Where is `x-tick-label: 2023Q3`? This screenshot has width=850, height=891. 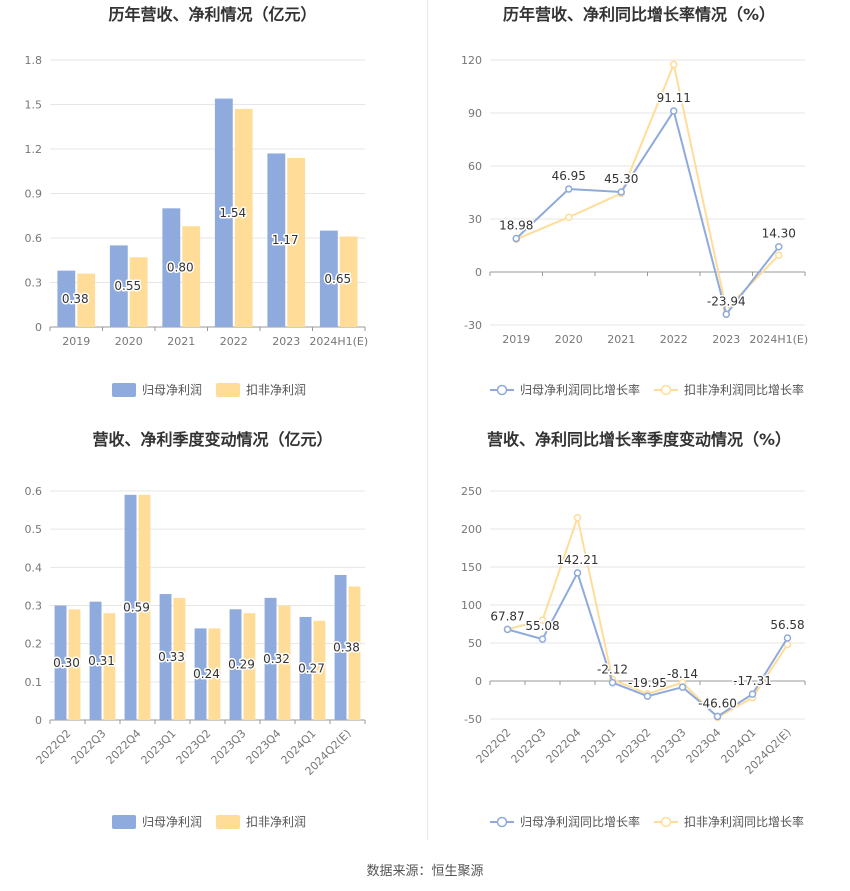
x-tick-label: 2023Q3 is located at coordinates (229, 747).